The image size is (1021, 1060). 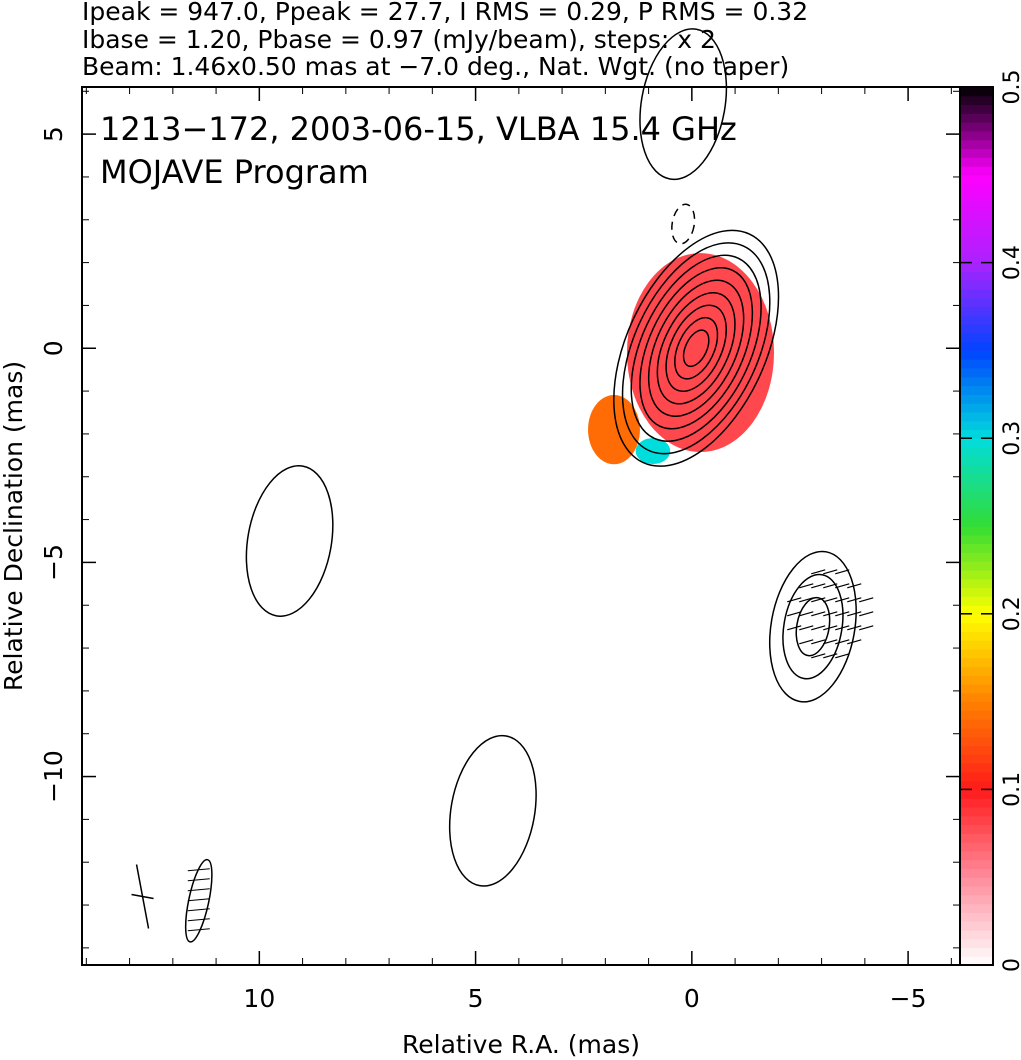 What do you see at coordinates (14, 526) in the screenshot?
I see `y-axis-label: Relative Declination (mas)` at bounding box center [14, 526].